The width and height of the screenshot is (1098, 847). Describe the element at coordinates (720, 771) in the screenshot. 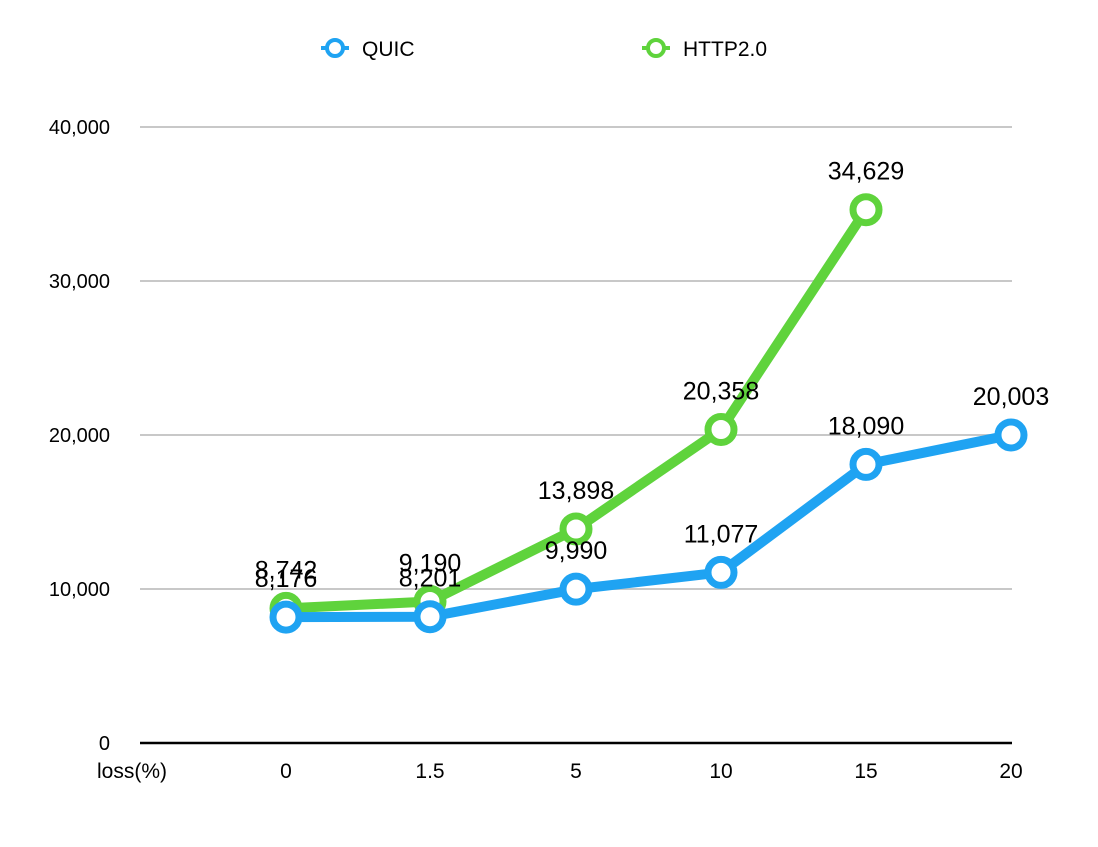

I see `x-tick-label: 10` at that location.